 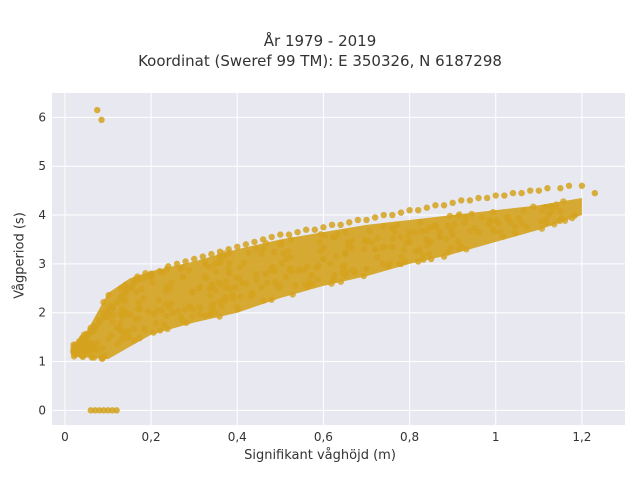 What do you see at coordinates (151, 437) in the screenshot?
I see `x-tick-label: 0,2` at bounding box center [151, 437].